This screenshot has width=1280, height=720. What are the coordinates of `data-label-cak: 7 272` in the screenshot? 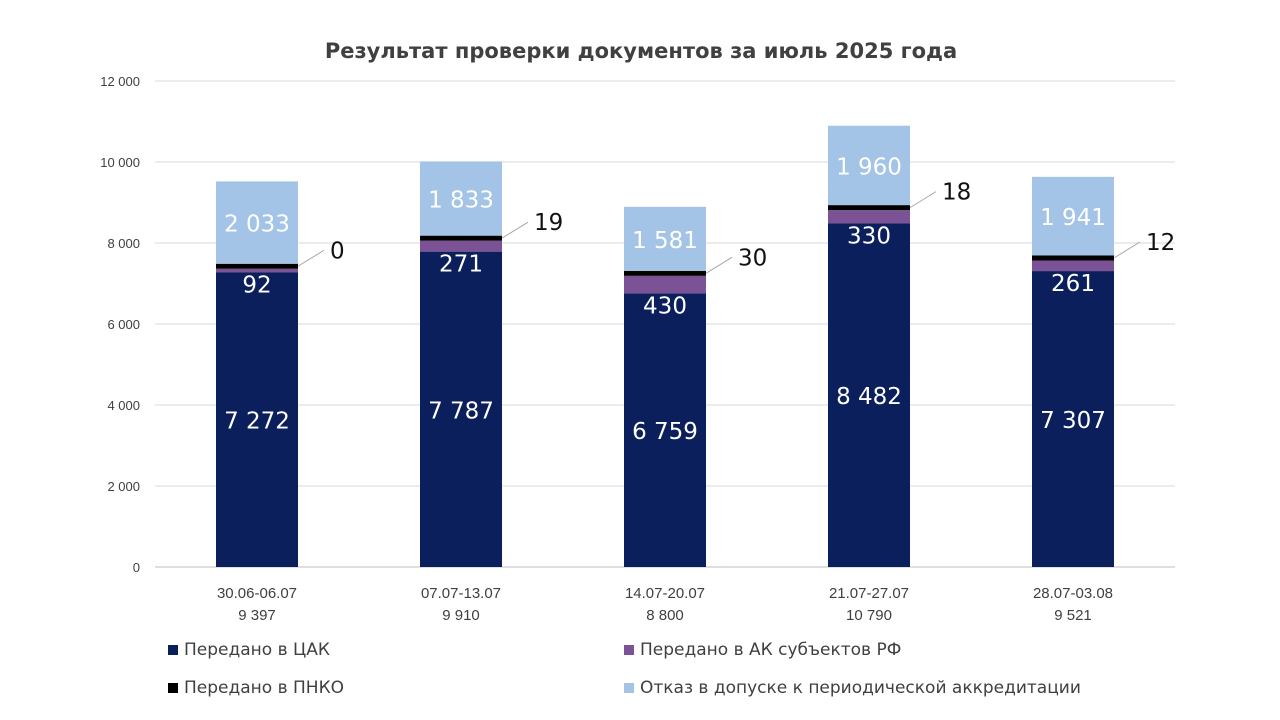 It's located at (257, 422).